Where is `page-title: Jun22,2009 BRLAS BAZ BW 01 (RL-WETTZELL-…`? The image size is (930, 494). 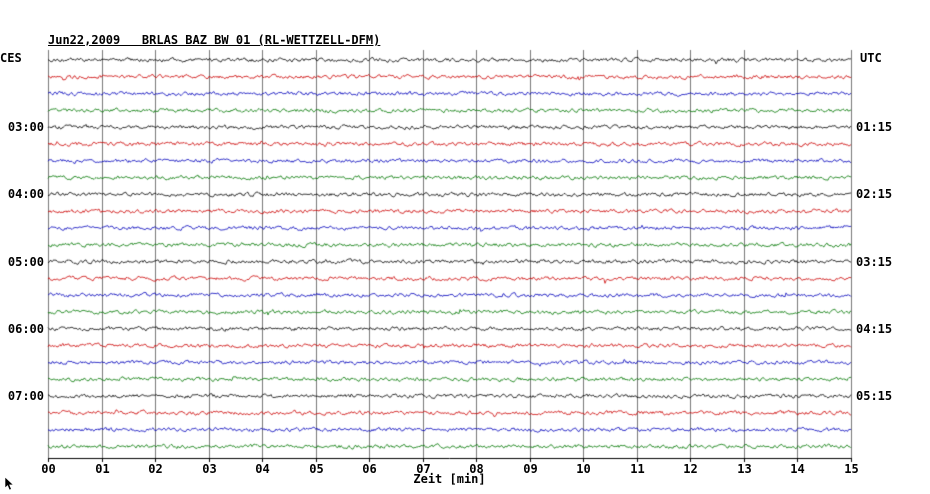 page-title: Jun22,2009 BRLAS BAZ BW 01 (RL-WETTZELL-… is located at coordinates (214, 40).